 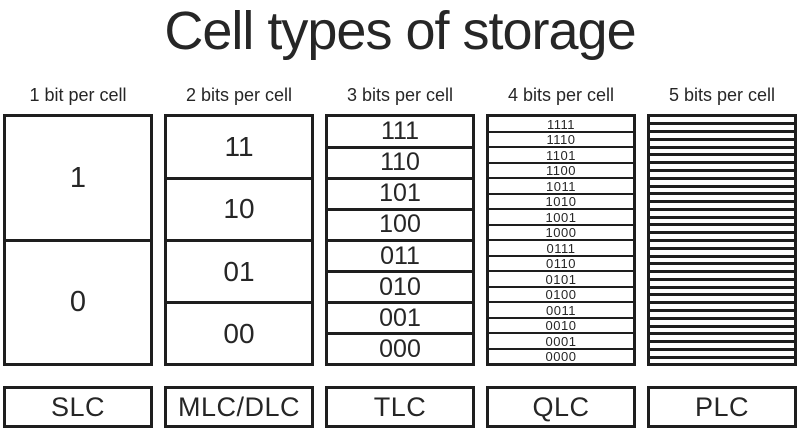 What do you see at coordinates (561, 293) in the screenshot?
I see `cell-qlc-11: 0100` at bounding box center [561, 293].